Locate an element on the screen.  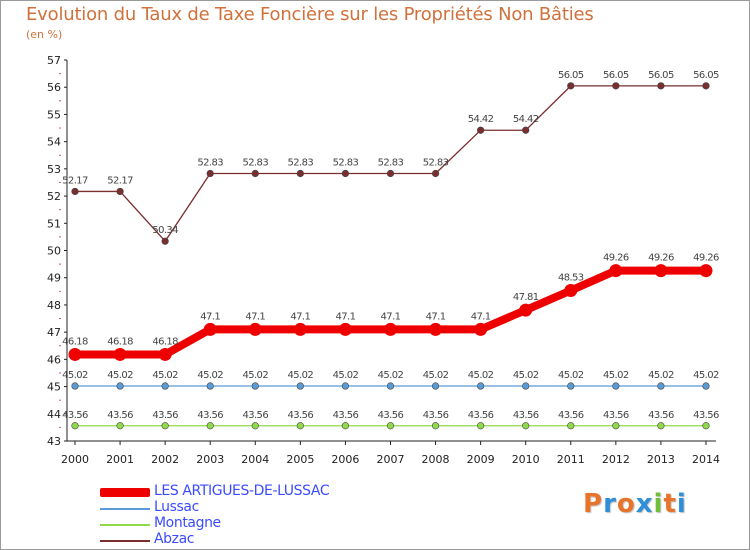
y-tick-label: 50 is located at coordinates (54, 251).